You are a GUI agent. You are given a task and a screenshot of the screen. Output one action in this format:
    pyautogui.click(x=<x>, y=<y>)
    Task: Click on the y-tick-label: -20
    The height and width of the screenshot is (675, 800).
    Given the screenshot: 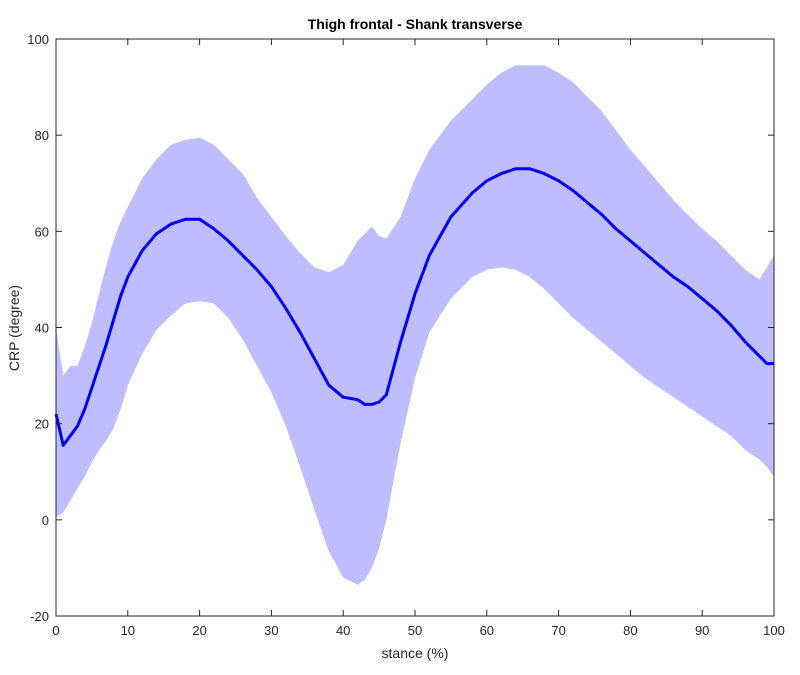 What is the action you would take?
    pyautogui.click(x=39, y=616)
    